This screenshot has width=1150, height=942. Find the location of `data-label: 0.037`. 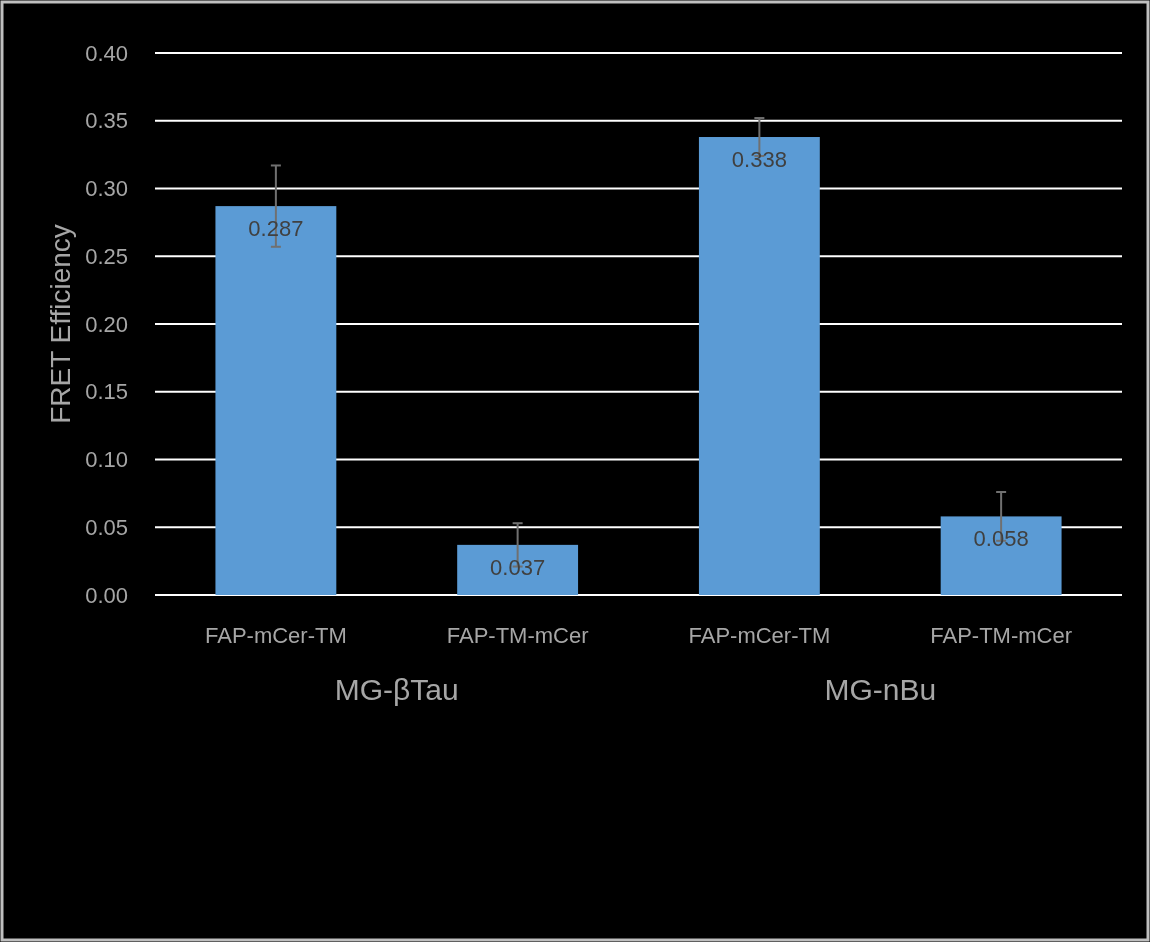

data-label: 0.037 is located at coordinates (518, 567).